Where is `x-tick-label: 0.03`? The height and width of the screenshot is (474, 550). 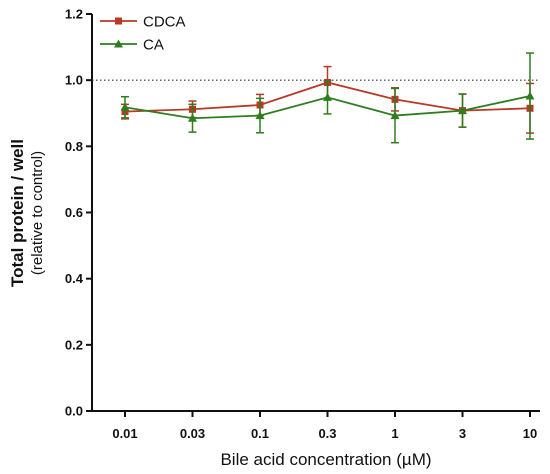
x-tick-label: 0.03 is located at coordinates (192, 433).